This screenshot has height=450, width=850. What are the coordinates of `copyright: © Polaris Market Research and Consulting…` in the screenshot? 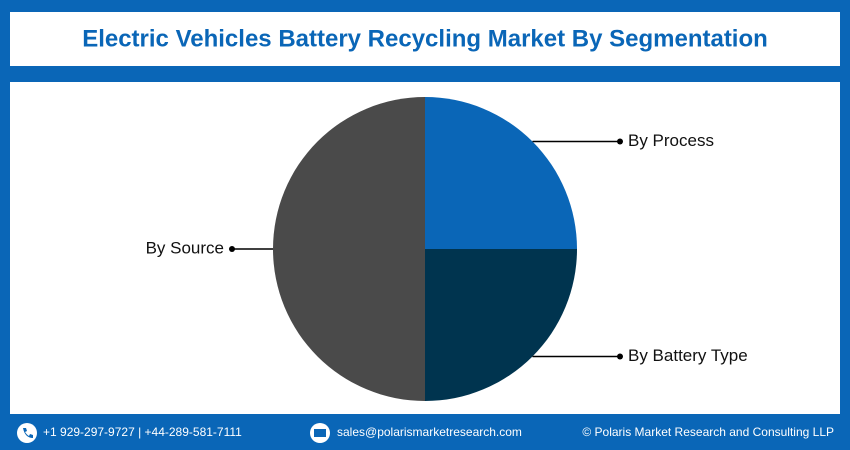 It's located at (708, 432).